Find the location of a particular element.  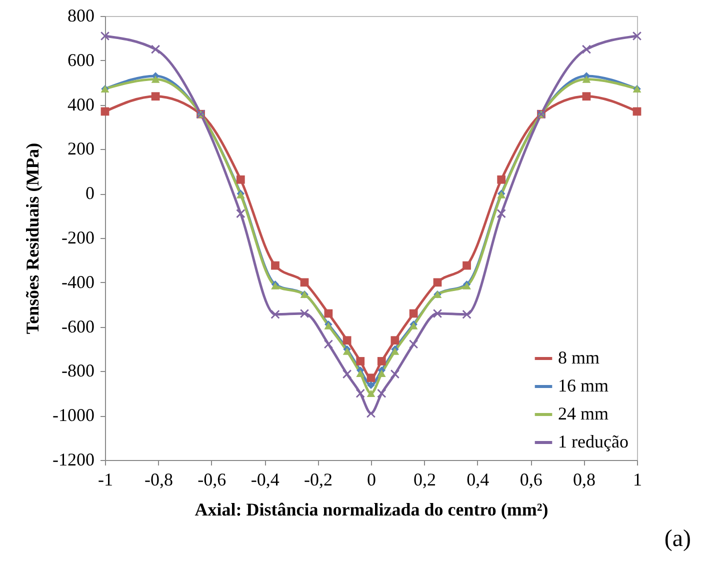

y-tick-label: -1200 is located at coordinates (73, 460).